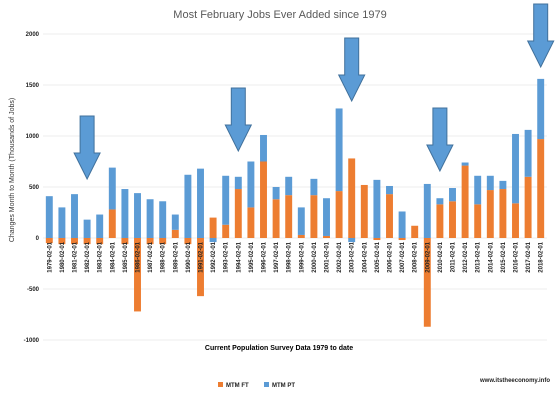 The height and width of the screenshot is (406, 559). I want to click on x-tick-label: 2016-02-01, so click(517, 256).